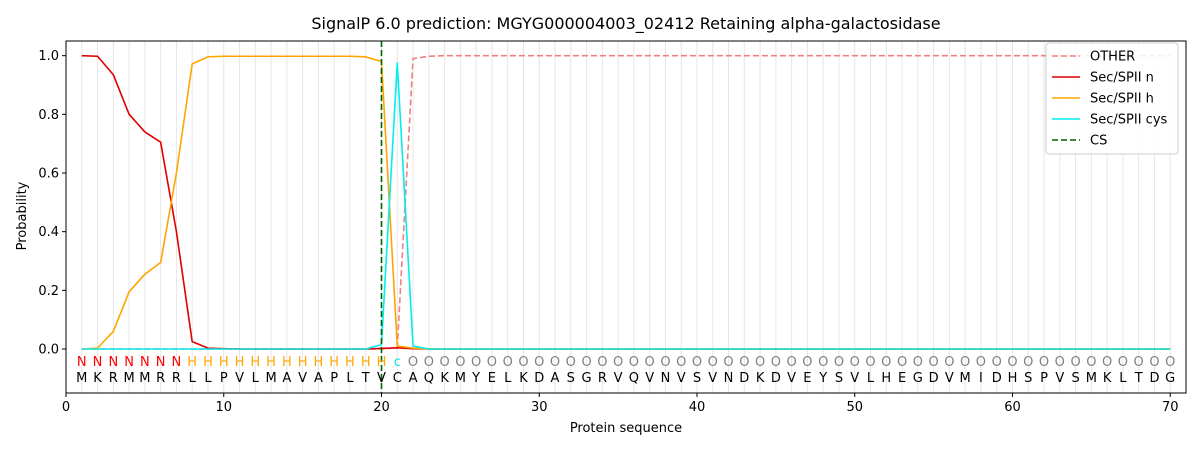  I want to click on y-tick-label: 0.4, so click(48, 232).